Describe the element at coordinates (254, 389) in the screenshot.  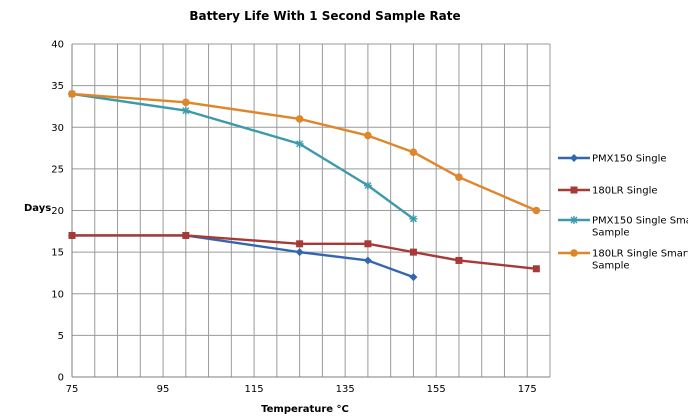
I see `x-tick-label: 115` at that location.